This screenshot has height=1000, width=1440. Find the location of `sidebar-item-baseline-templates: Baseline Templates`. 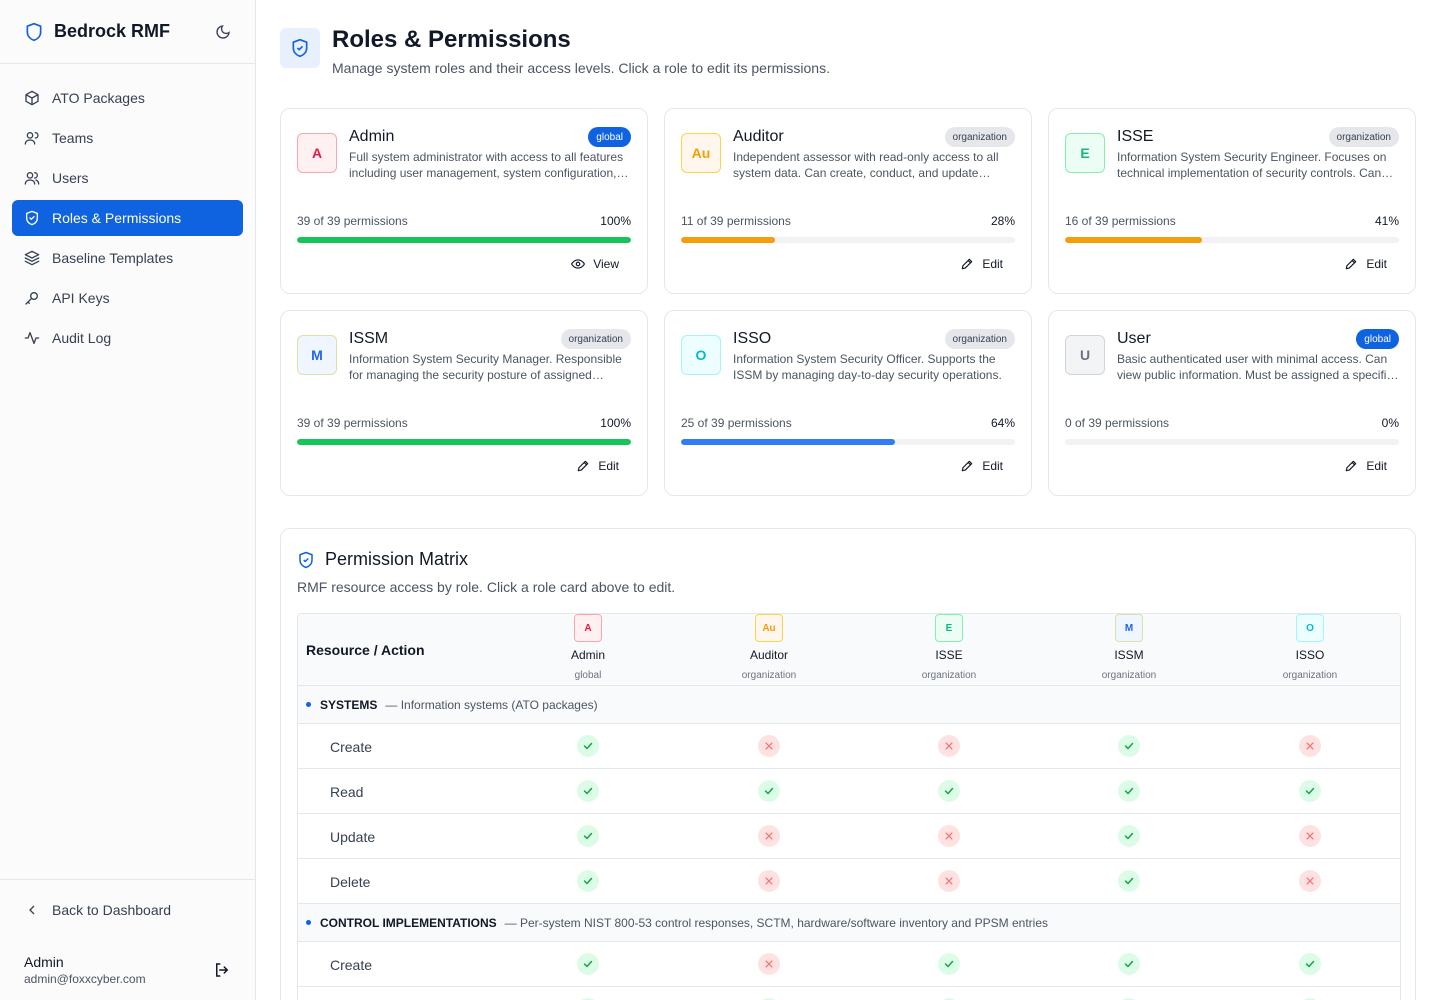

sidebar-item-baseline-templates: Baseline Templates is located at coordinates (127, 258).